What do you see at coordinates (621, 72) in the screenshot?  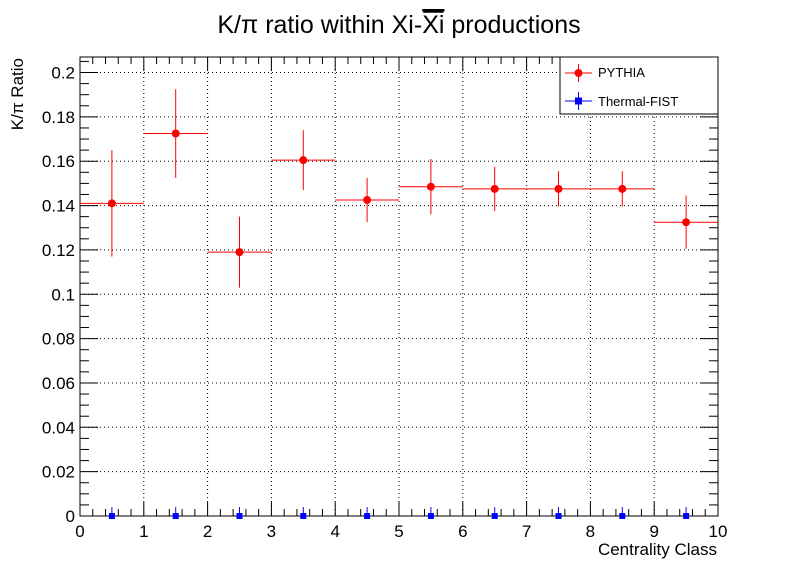 I see `legend-label-pythia: PYTHIA` at bounding box center [621, 72].